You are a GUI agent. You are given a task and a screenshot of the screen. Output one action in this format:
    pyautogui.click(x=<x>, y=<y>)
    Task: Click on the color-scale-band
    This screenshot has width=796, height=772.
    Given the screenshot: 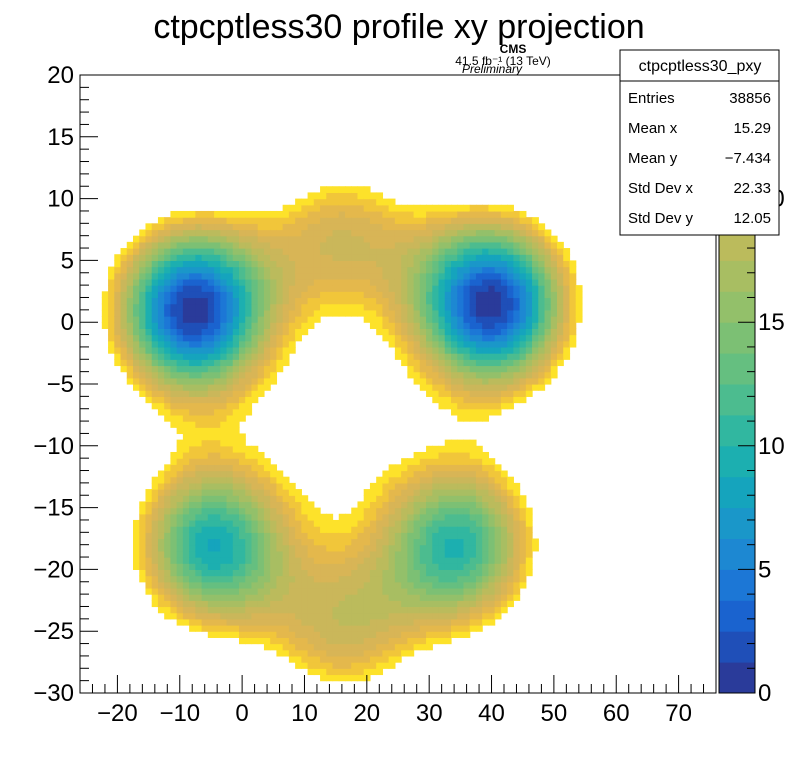 What is the action you would take?
    pyautogui.click(x=737, y=616)
    